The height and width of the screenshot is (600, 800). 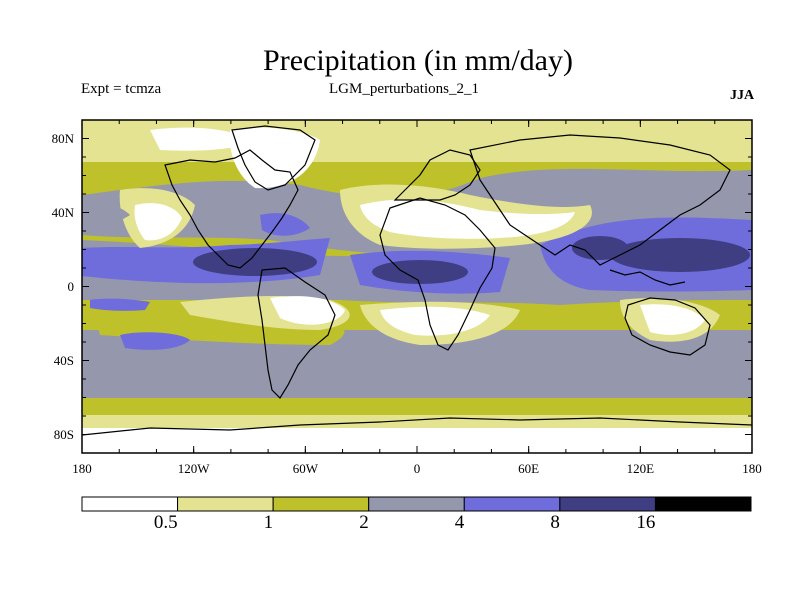 What do you see at coordinates (255, 262) in the screenshot?
I see `field-epac-navy` at bounding box center [255, 262].